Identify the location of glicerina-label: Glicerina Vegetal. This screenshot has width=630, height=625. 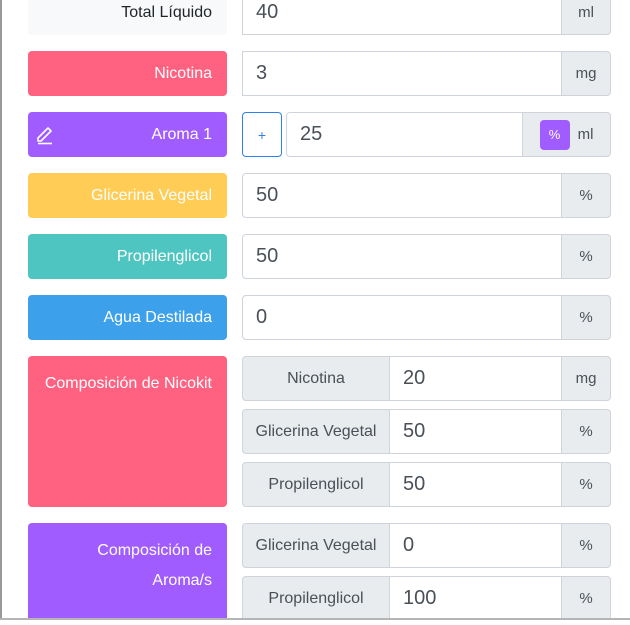
(127, 195).